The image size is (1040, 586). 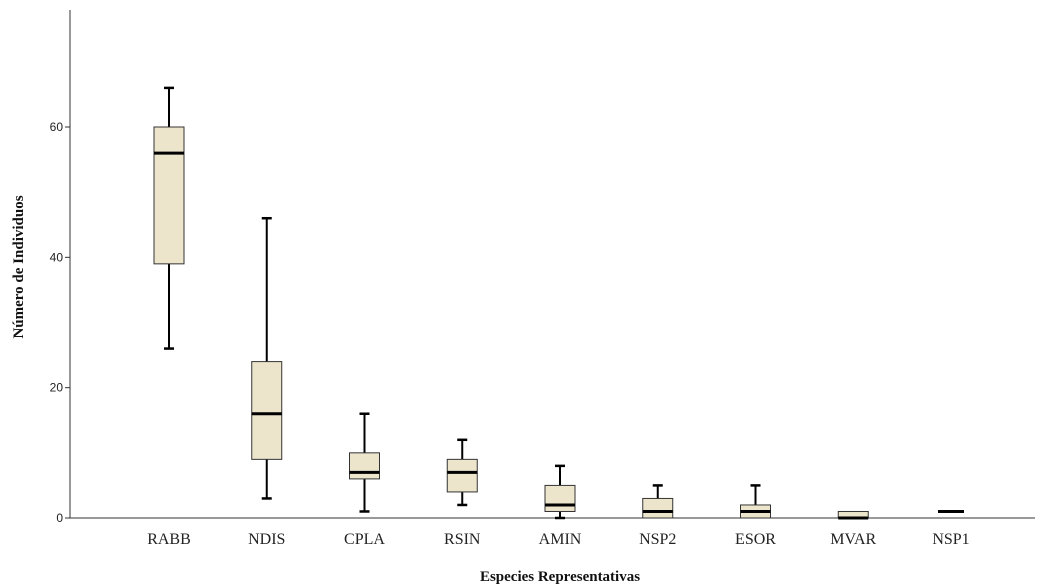 What do you see at coordinates (560, 577) in the screenshot?
I see `x-axis-title: Especies Representativas` at bounding box center [560, 577].